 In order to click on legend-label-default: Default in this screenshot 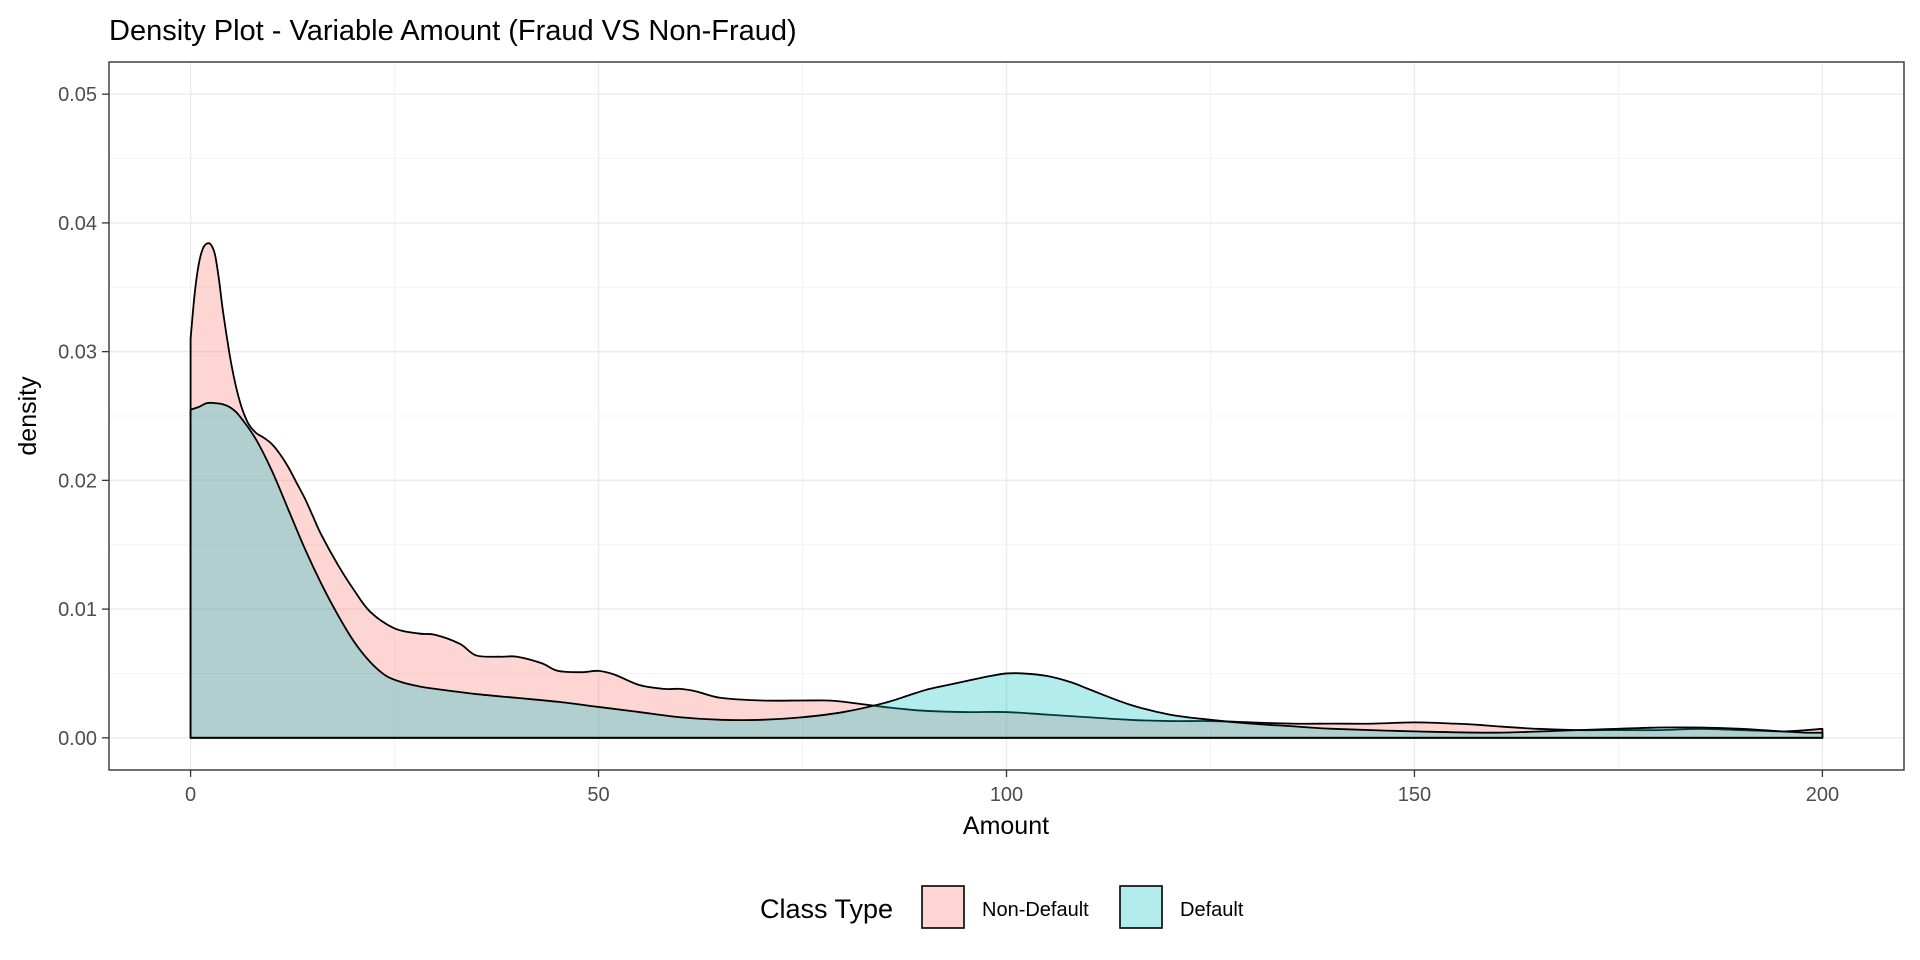, I will do `click(1212, 910)`.